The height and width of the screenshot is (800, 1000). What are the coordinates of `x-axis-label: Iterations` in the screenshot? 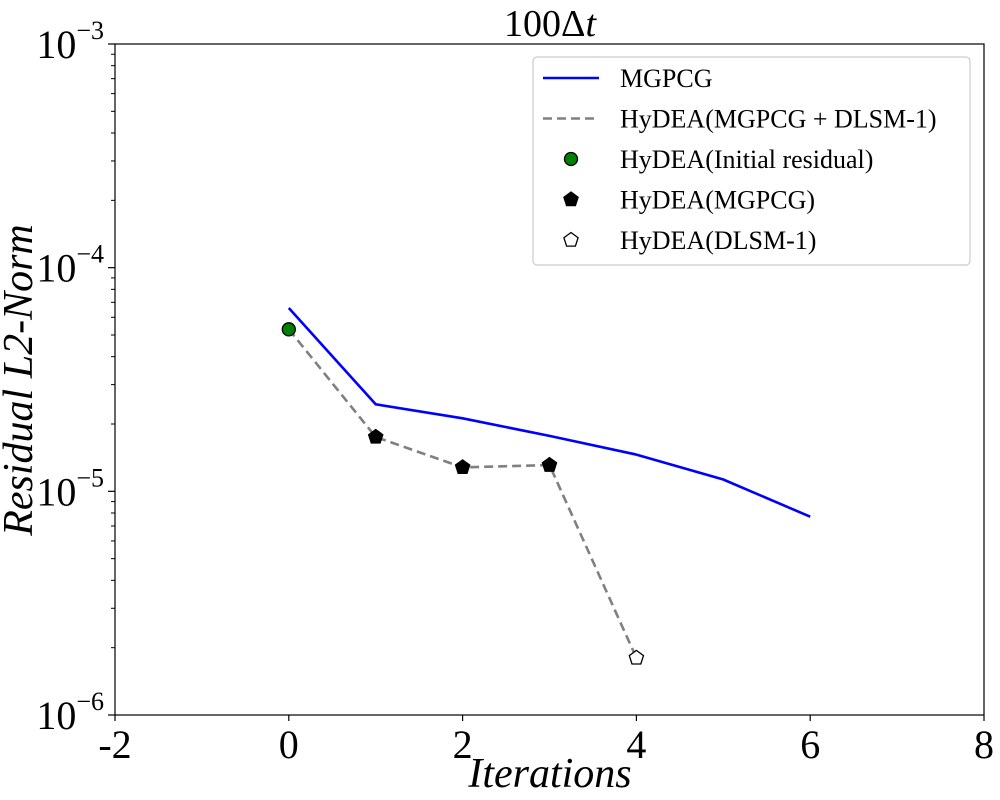 It's located at (549, 774).